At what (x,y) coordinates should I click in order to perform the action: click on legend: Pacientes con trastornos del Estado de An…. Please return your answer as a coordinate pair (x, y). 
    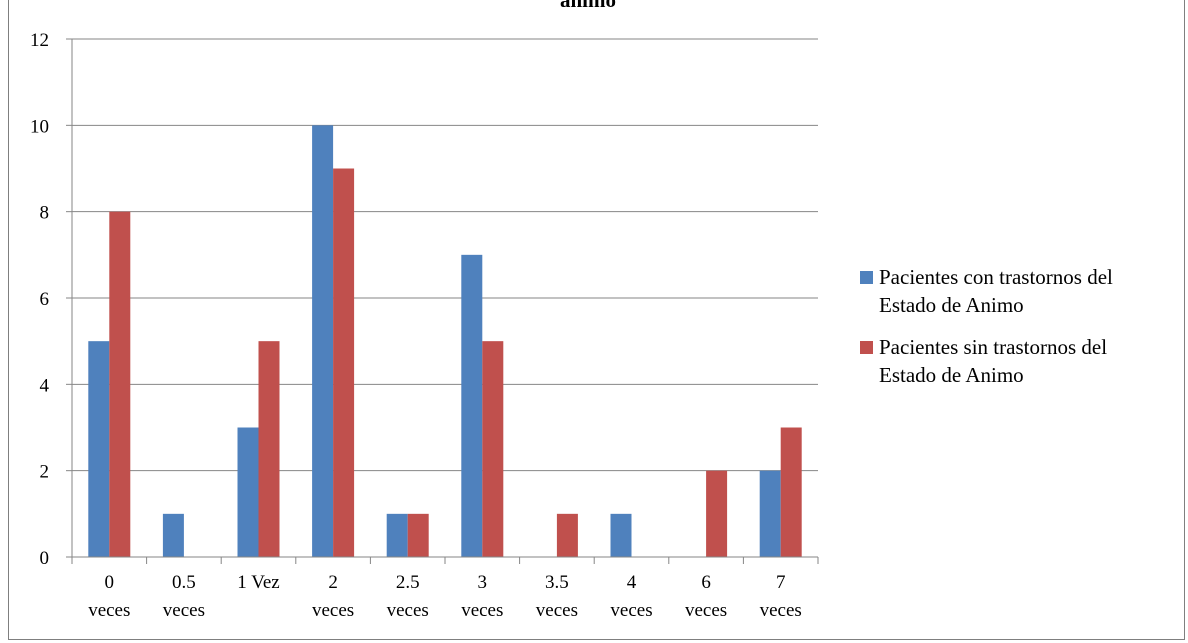
    Looking at the image, I should click on (986, 326).